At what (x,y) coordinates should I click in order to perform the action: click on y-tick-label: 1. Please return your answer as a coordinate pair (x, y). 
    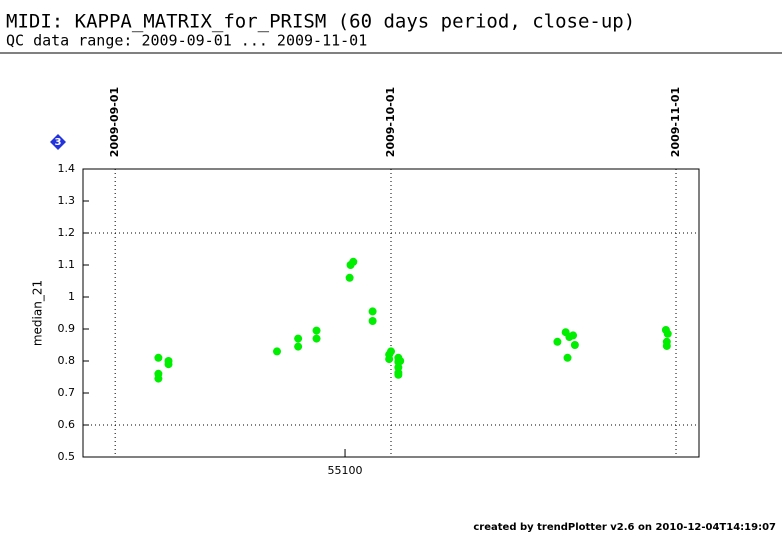
    Looking at the image, I should click on (71, 296).